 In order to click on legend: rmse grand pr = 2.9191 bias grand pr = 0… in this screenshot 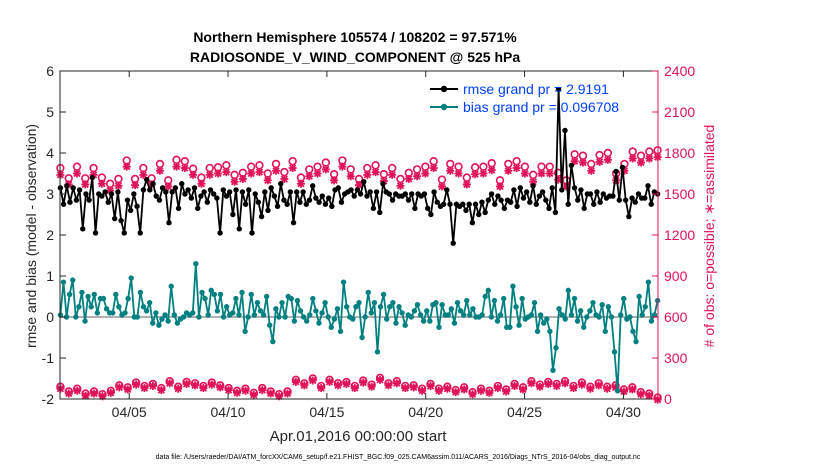, I will do `click(524, 98)`.